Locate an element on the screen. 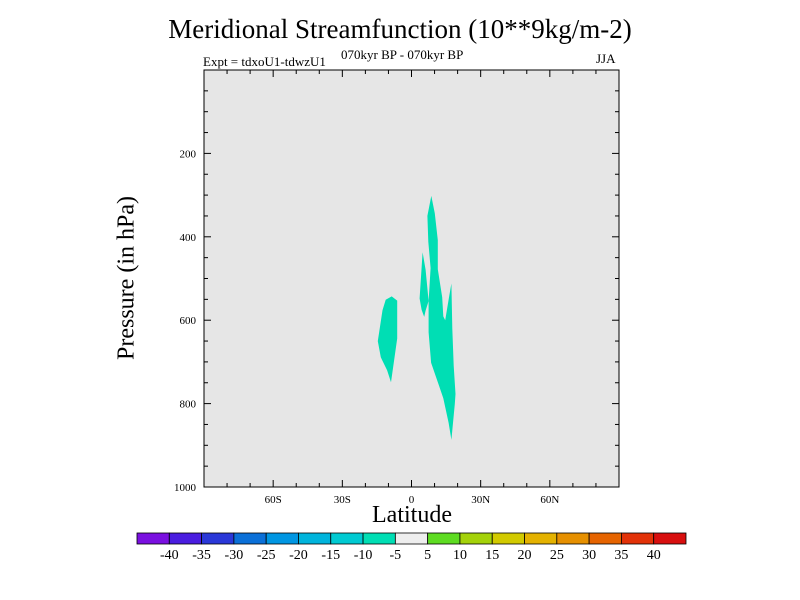  y-tick-label: 200 is located at coordinates (188, 154).